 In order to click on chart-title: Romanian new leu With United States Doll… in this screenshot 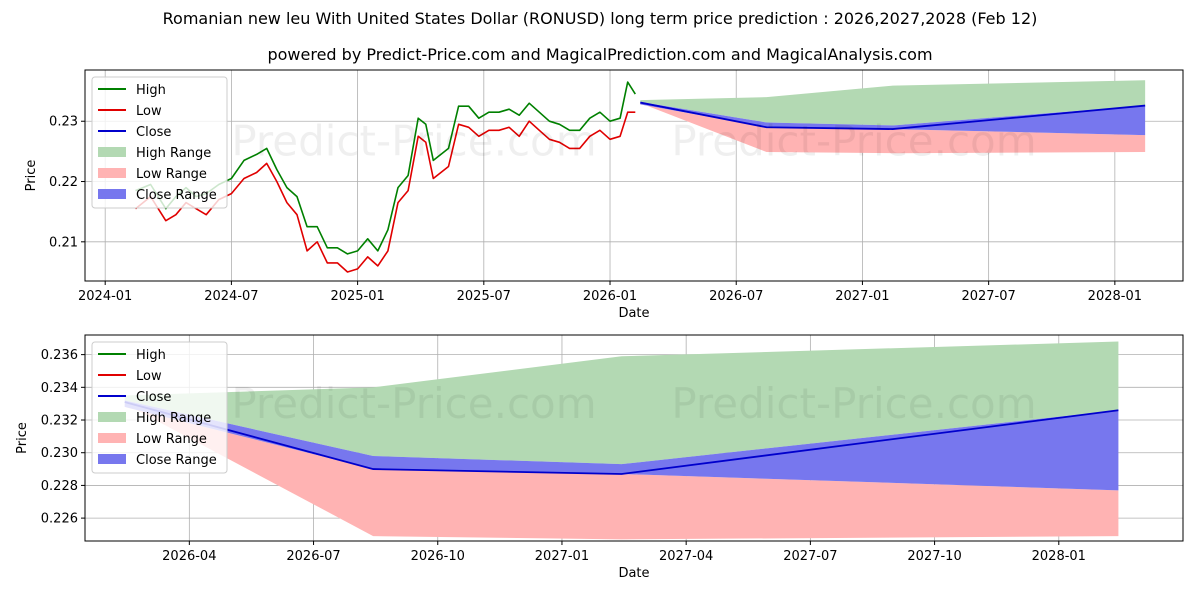, I will do `click(600, 18)`.